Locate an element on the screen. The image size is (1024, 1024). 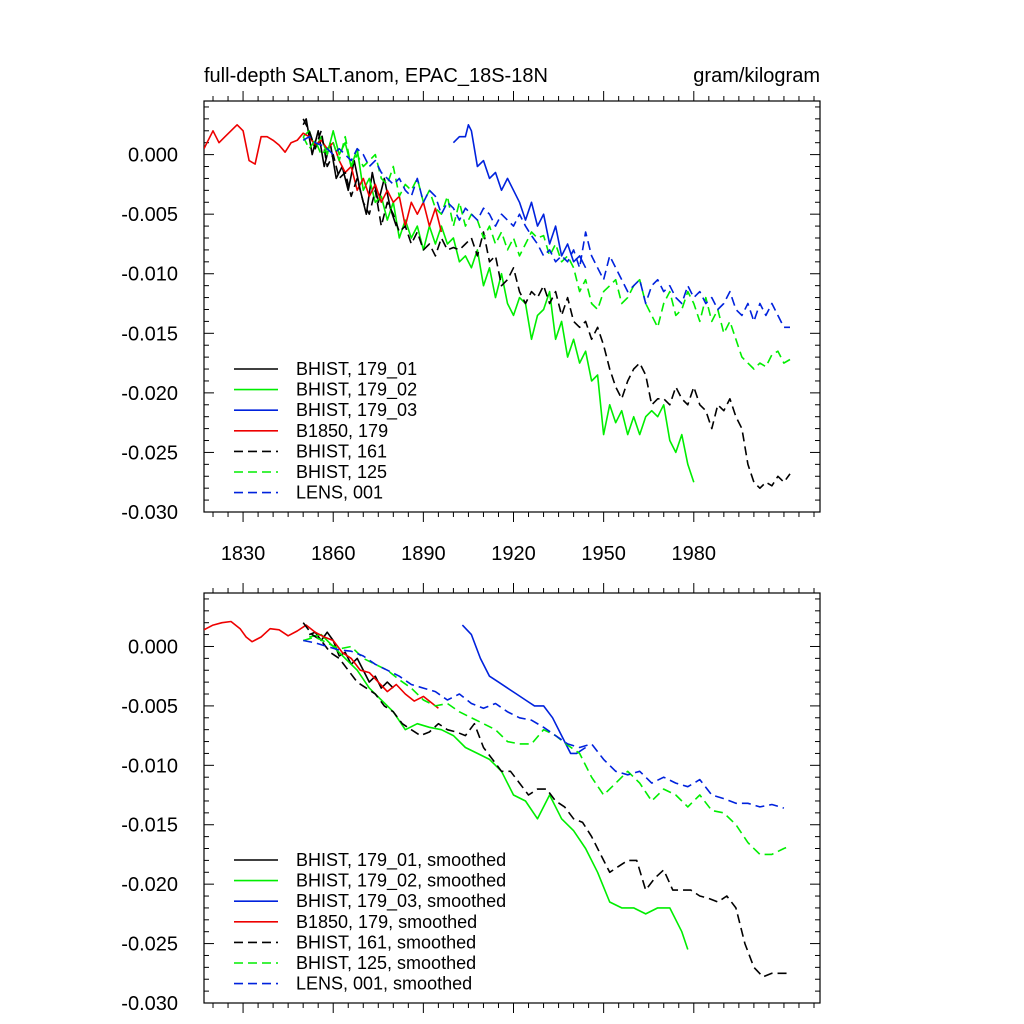
x-tick-label: 1980 is located at coordinates (694, 554).